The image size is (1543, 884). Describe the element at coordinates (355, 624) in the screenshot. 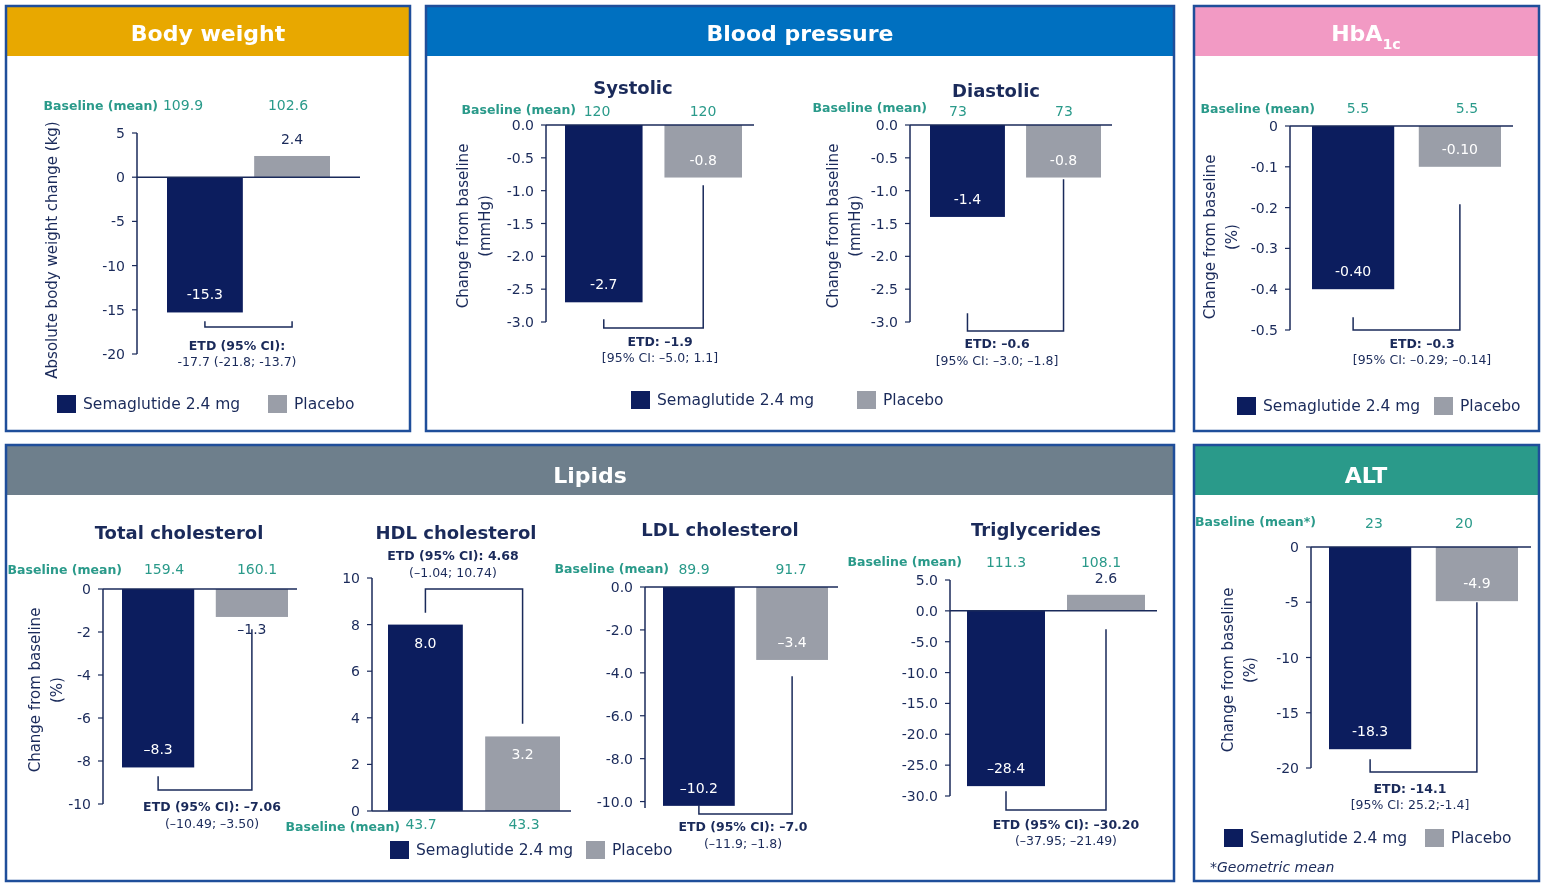

I see `y-tick-label: 8` at that location.